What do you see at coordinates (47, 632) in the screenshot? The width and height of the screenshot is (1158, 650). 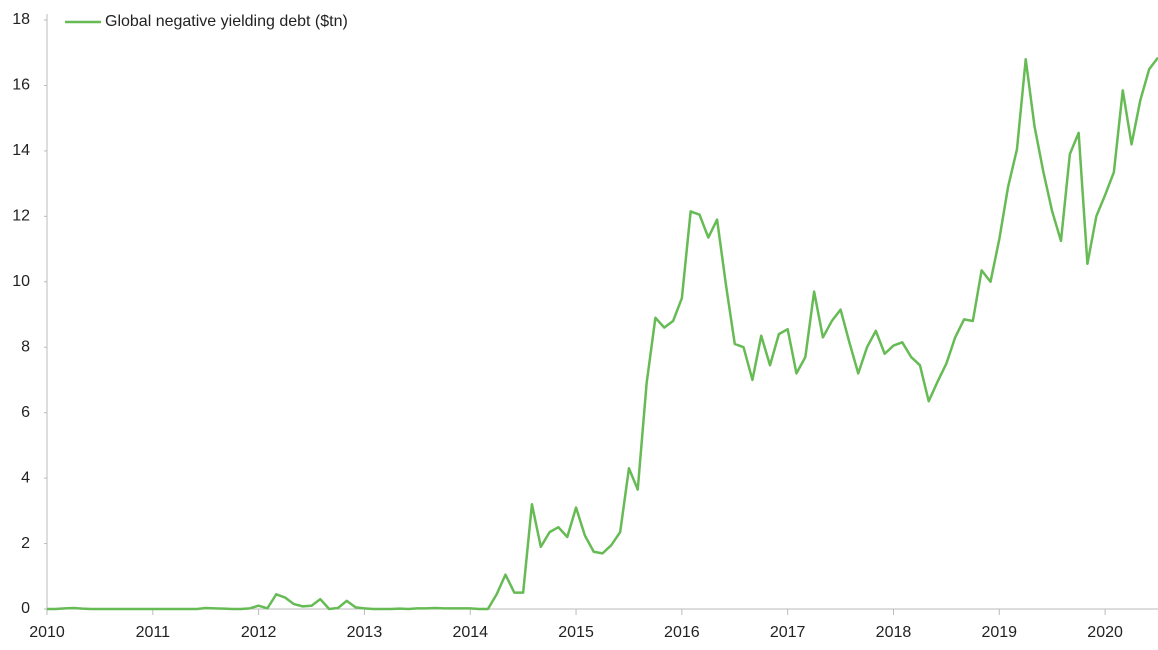 I see `x-tick-label: 2010` at bounding box center [47, 632].